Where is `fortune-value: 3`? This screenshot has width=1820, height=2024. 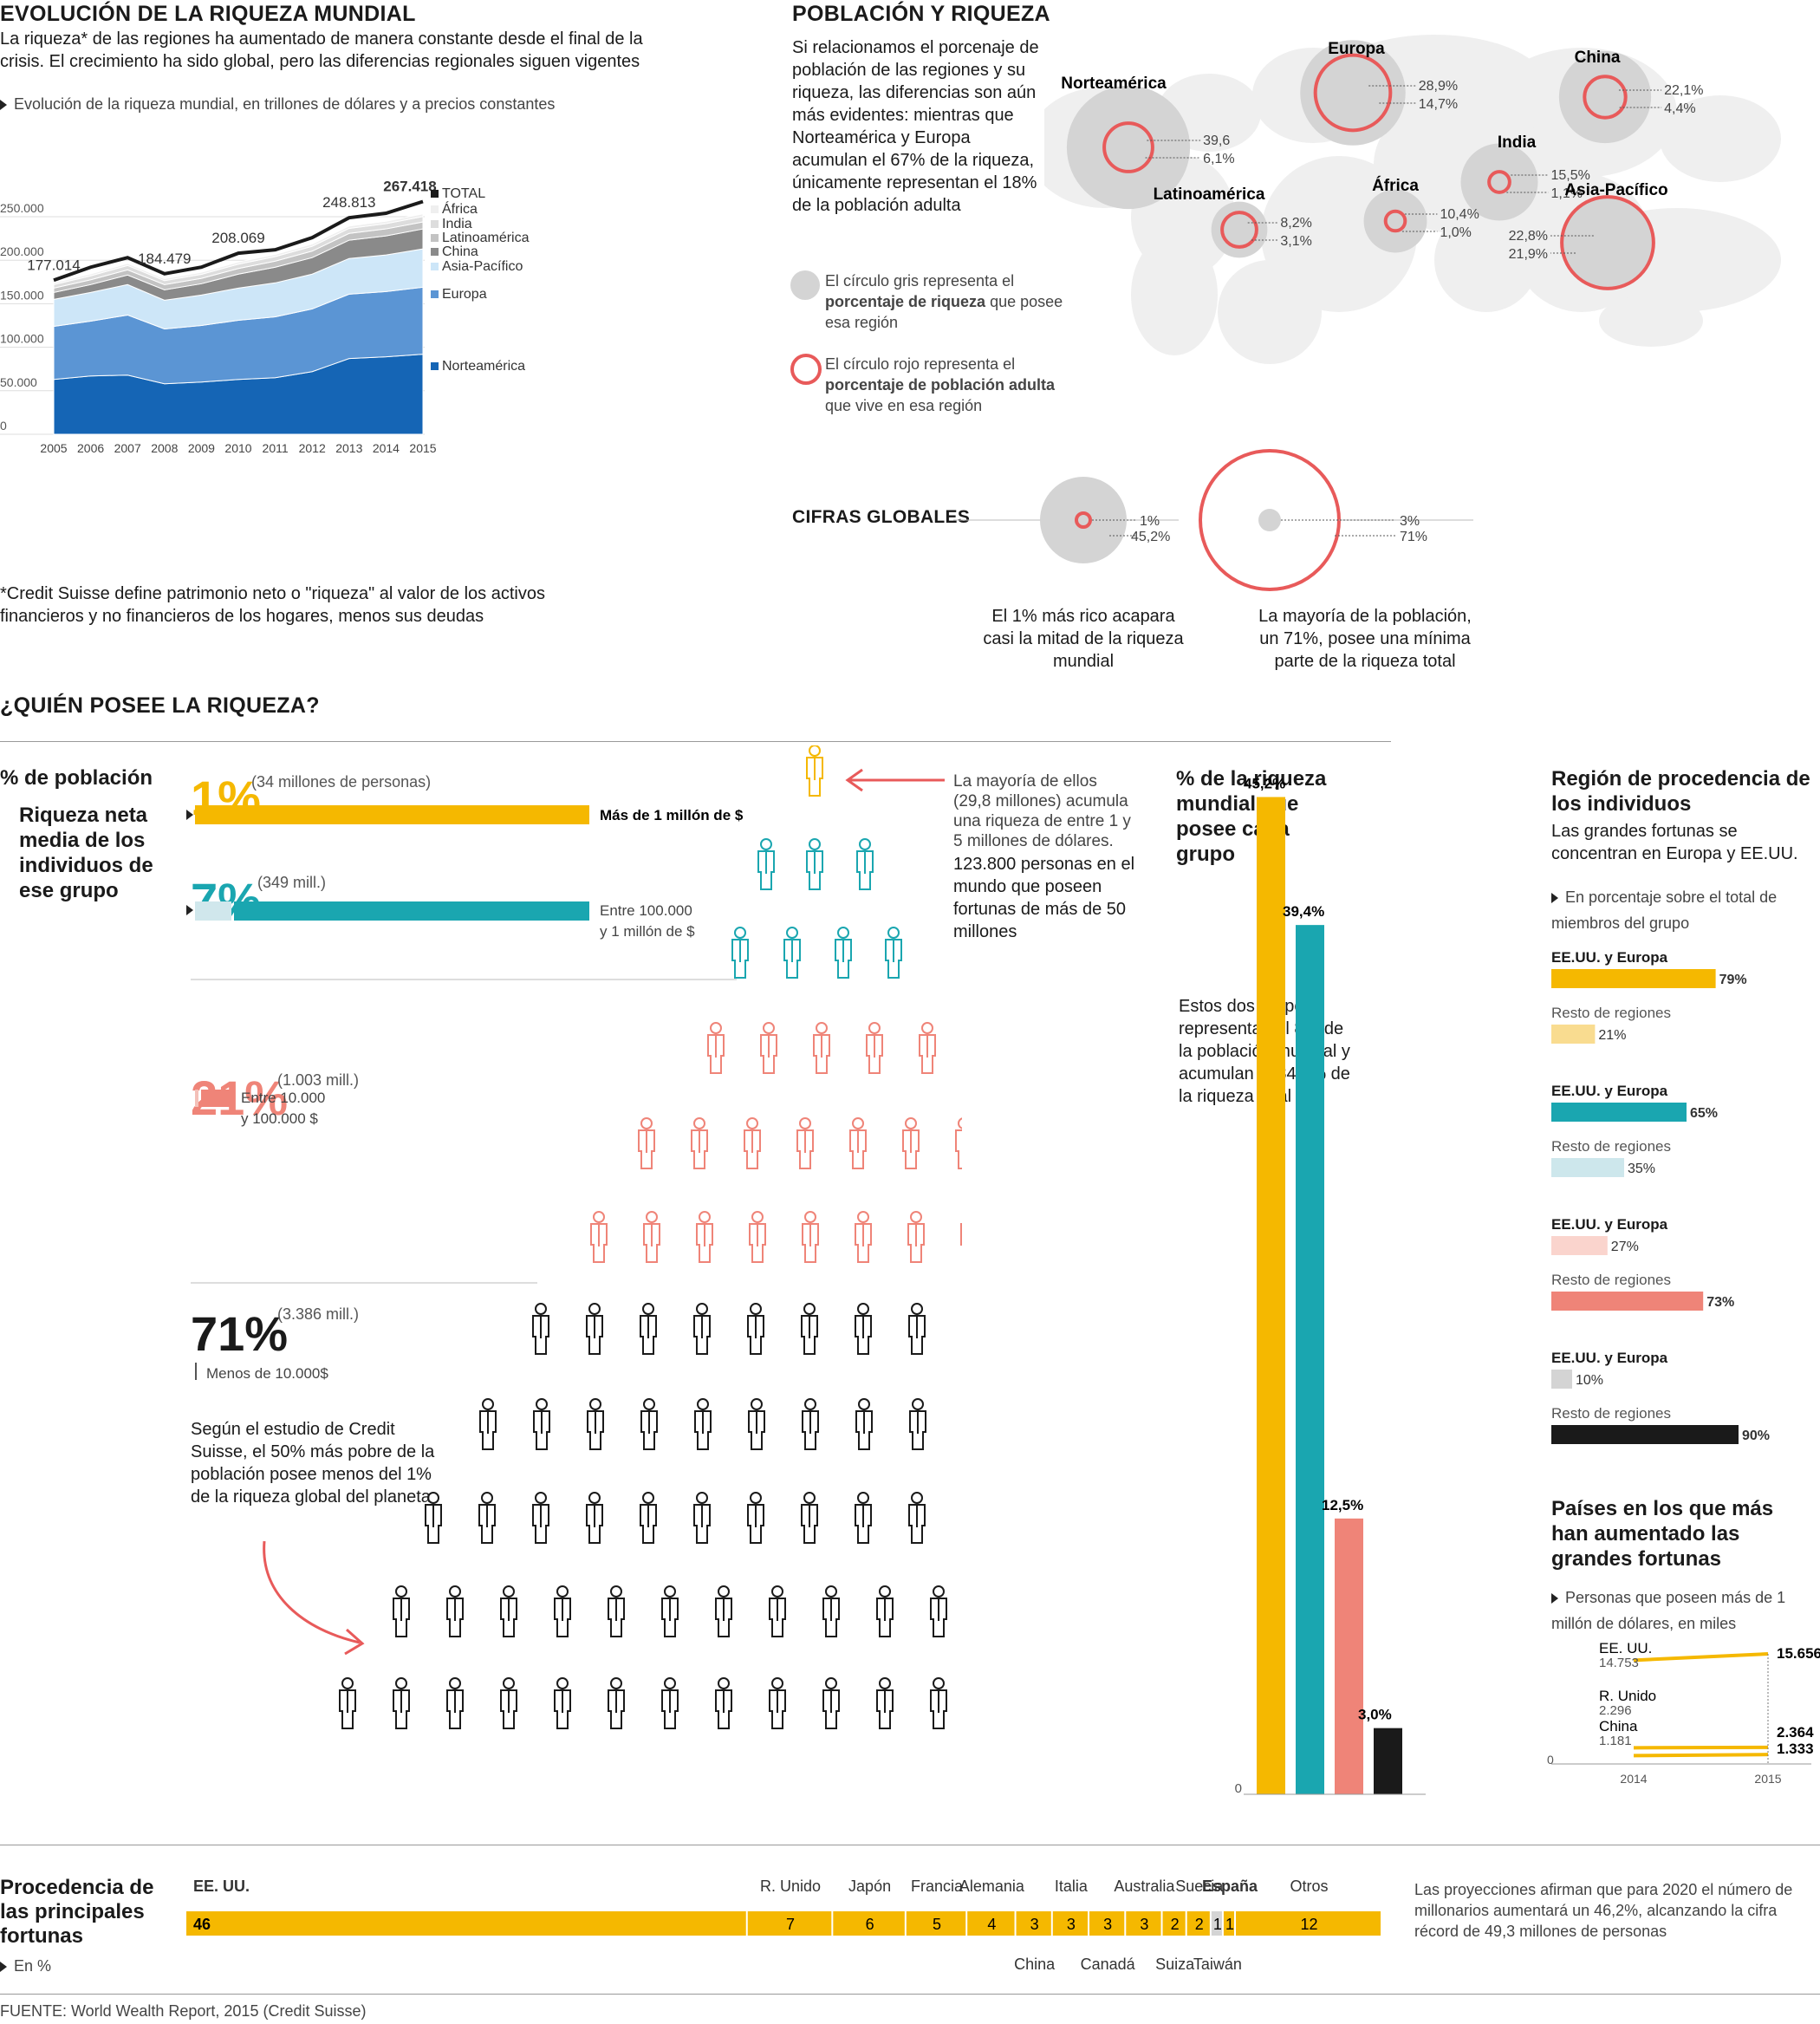 fortune-value: 3 is located at coordinates (1144, 1924).